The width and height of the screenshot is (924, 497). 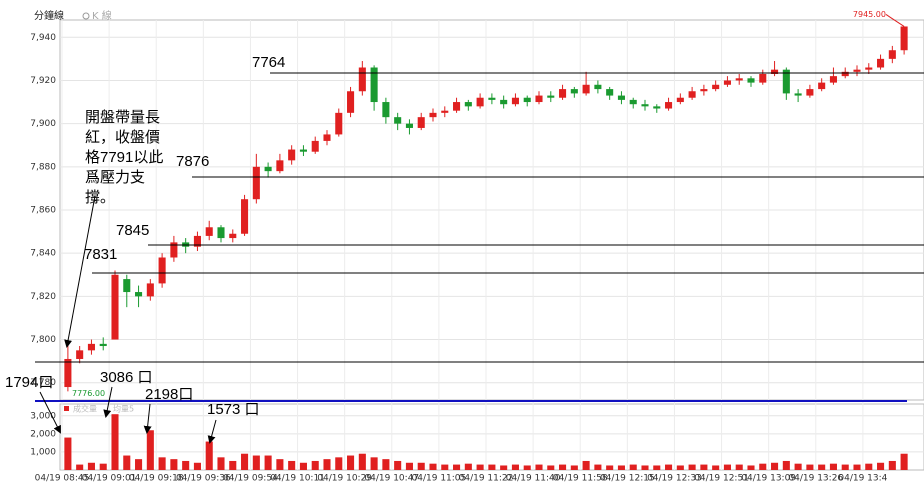 I want to click on y-tick-label: 7,820, so click(x=43, y=297).